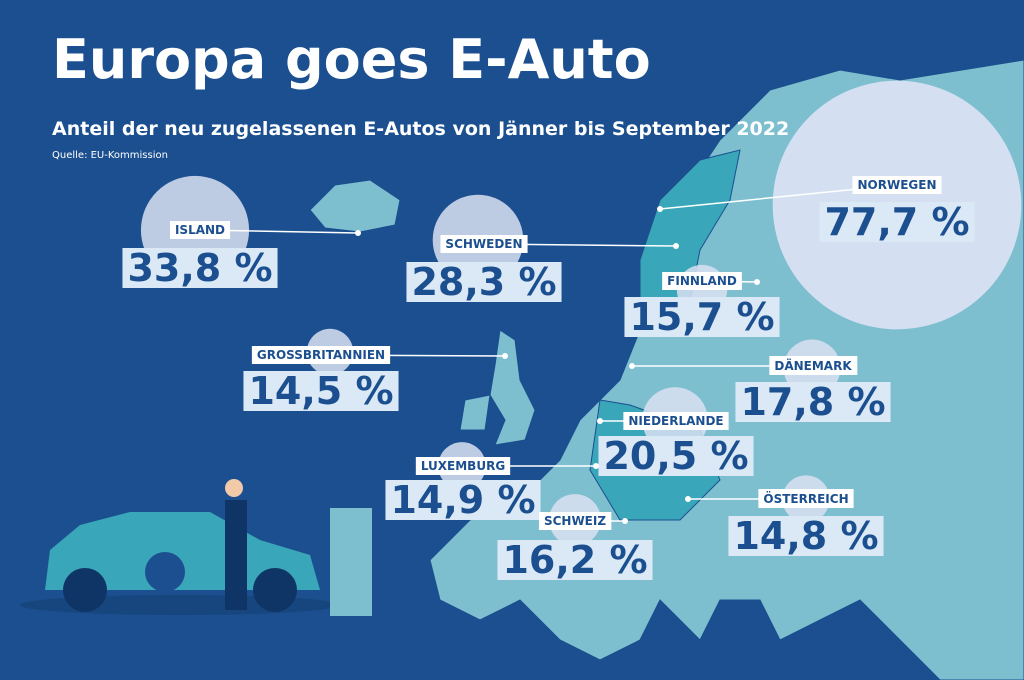  I want to click on value-label: 33,8 %, so click(199, 268).